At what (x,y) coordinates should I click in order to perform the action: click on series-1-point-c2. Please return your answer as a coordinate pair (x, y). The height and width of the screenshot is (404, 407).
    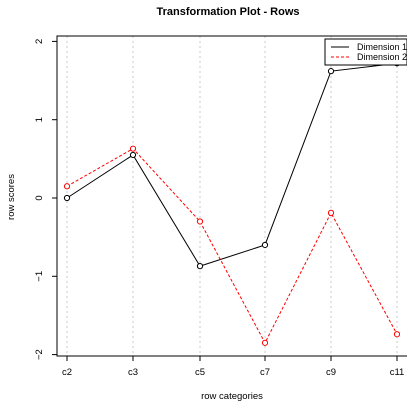
    Looking at the image, I should click on (67, 198).